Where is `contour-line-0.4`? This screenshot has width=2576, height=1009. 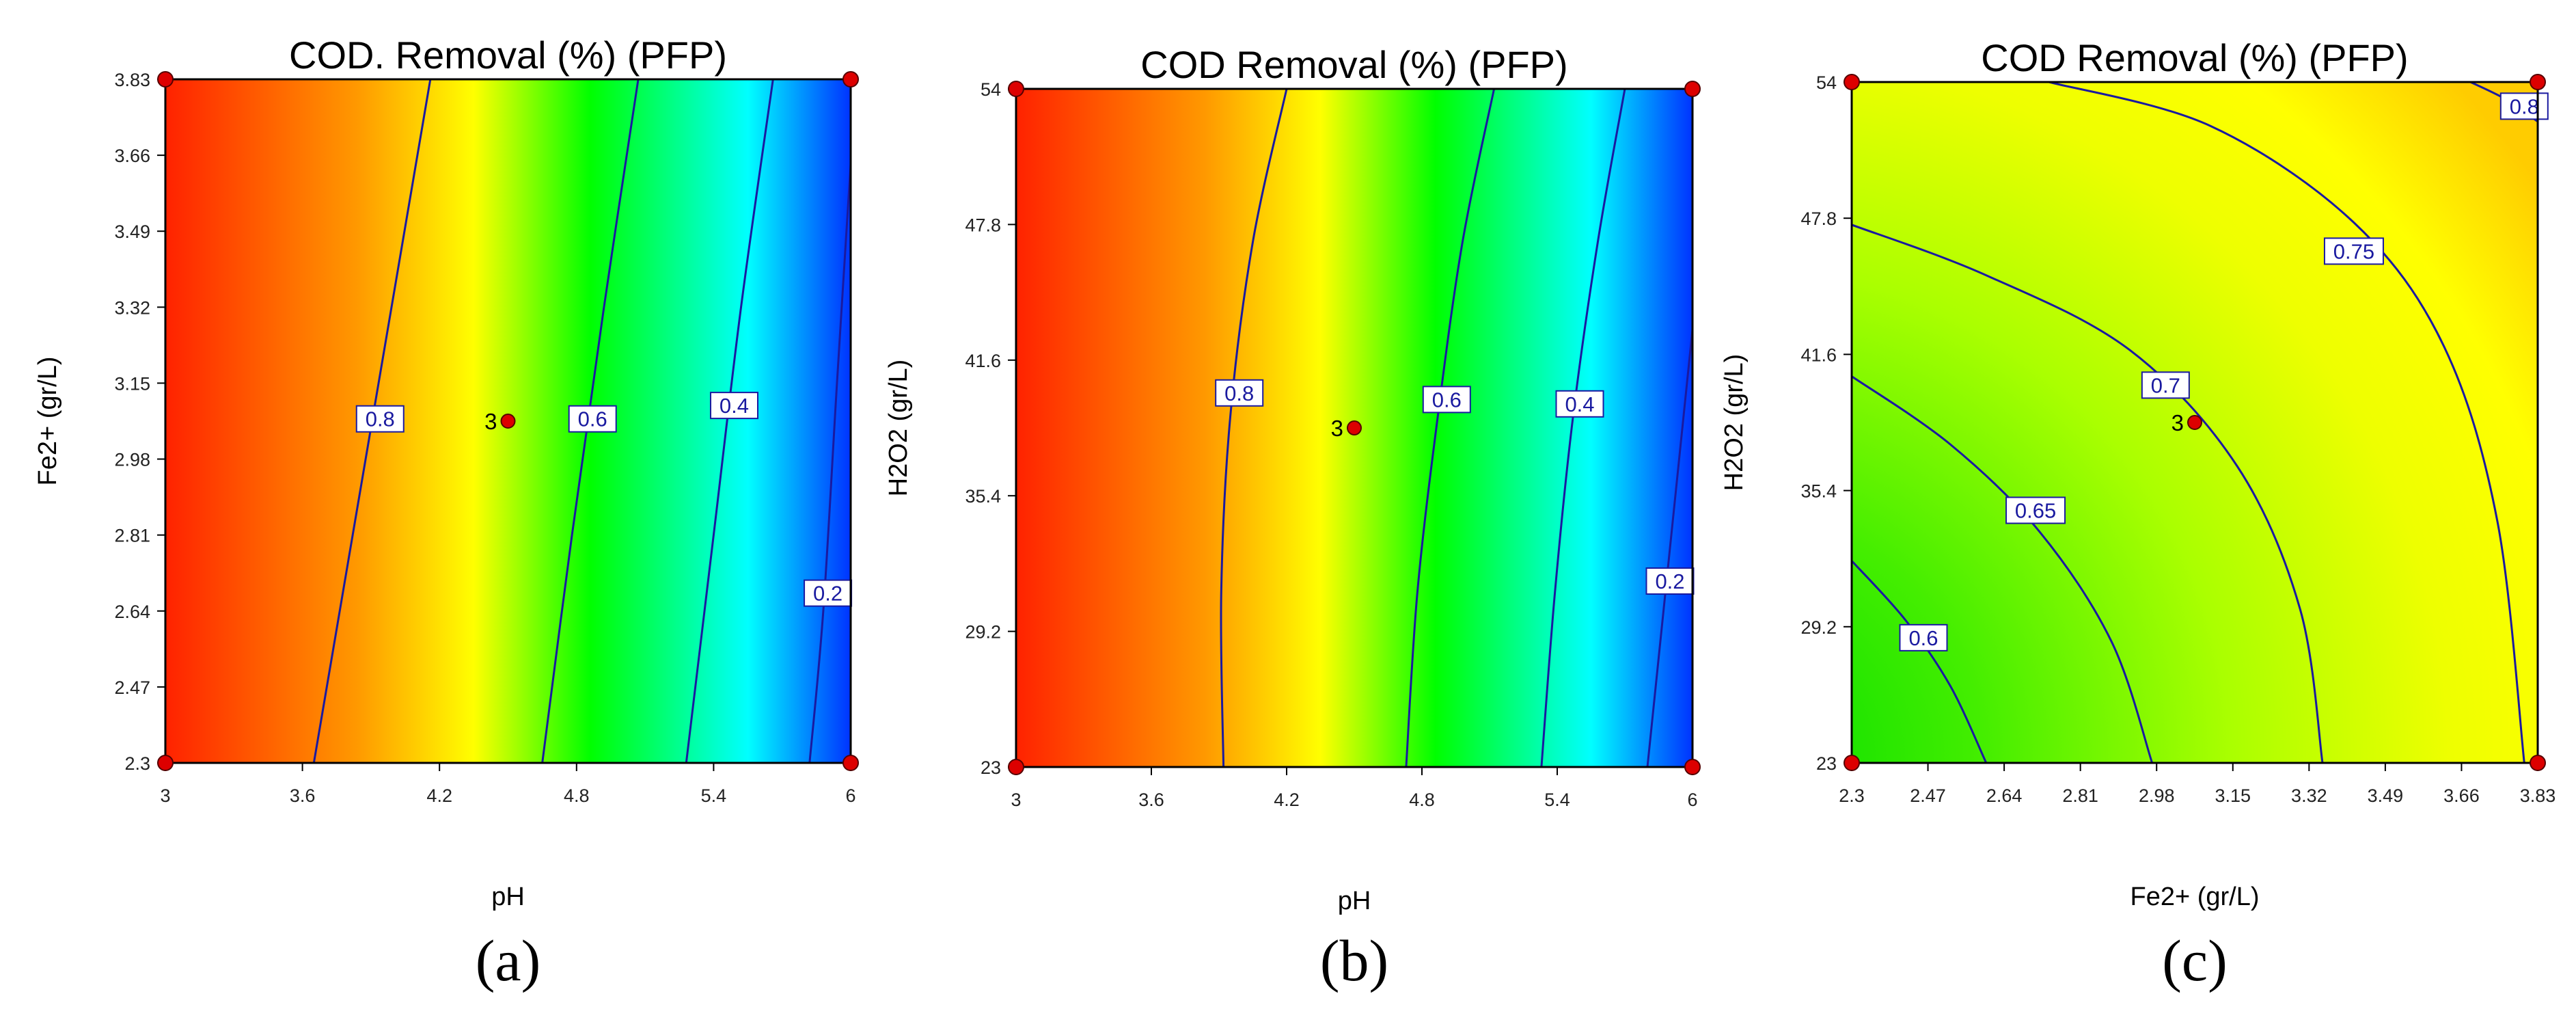
contour-line-0.4 is located at coordinates (729, 421).